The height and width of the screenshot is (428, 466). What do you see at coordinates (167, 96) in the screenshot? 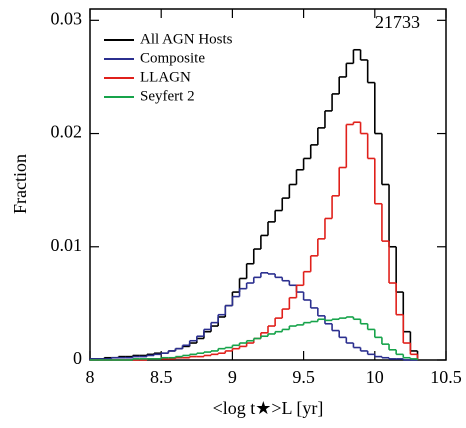
I see `legend-label: Seyfert 2` at bounding box center [167, 96].